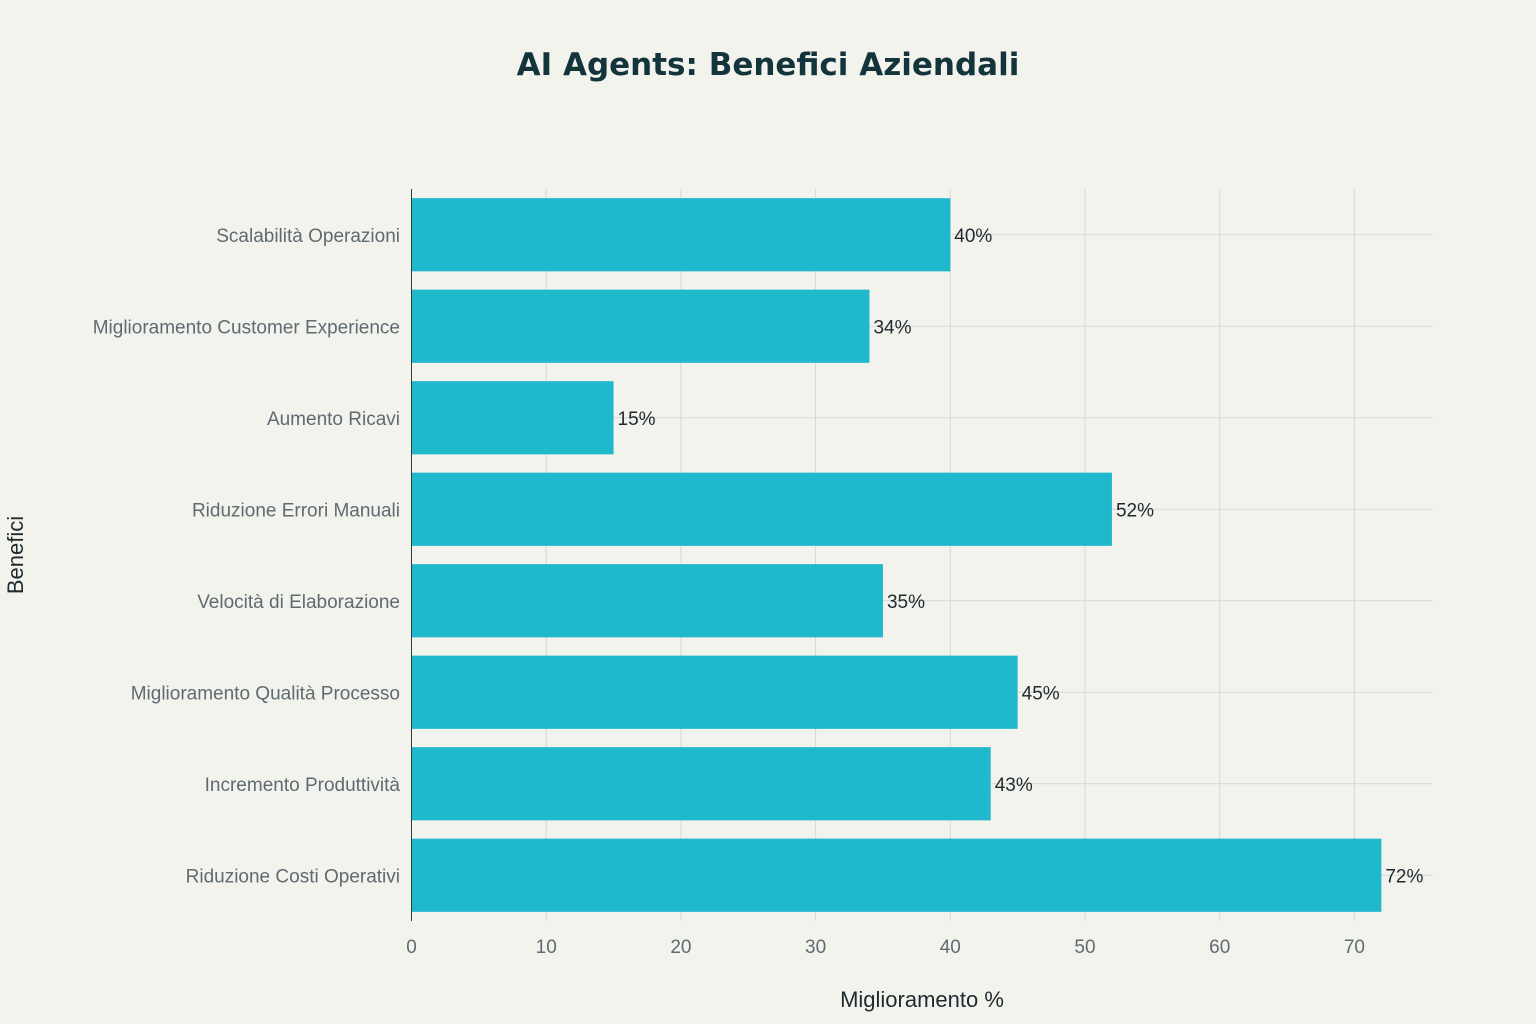 The width and height of the screenshot is (1536, 1024). Describe the element at coordinates (906, 602) in the screenshot. I see `data-label: 35%` at that location.